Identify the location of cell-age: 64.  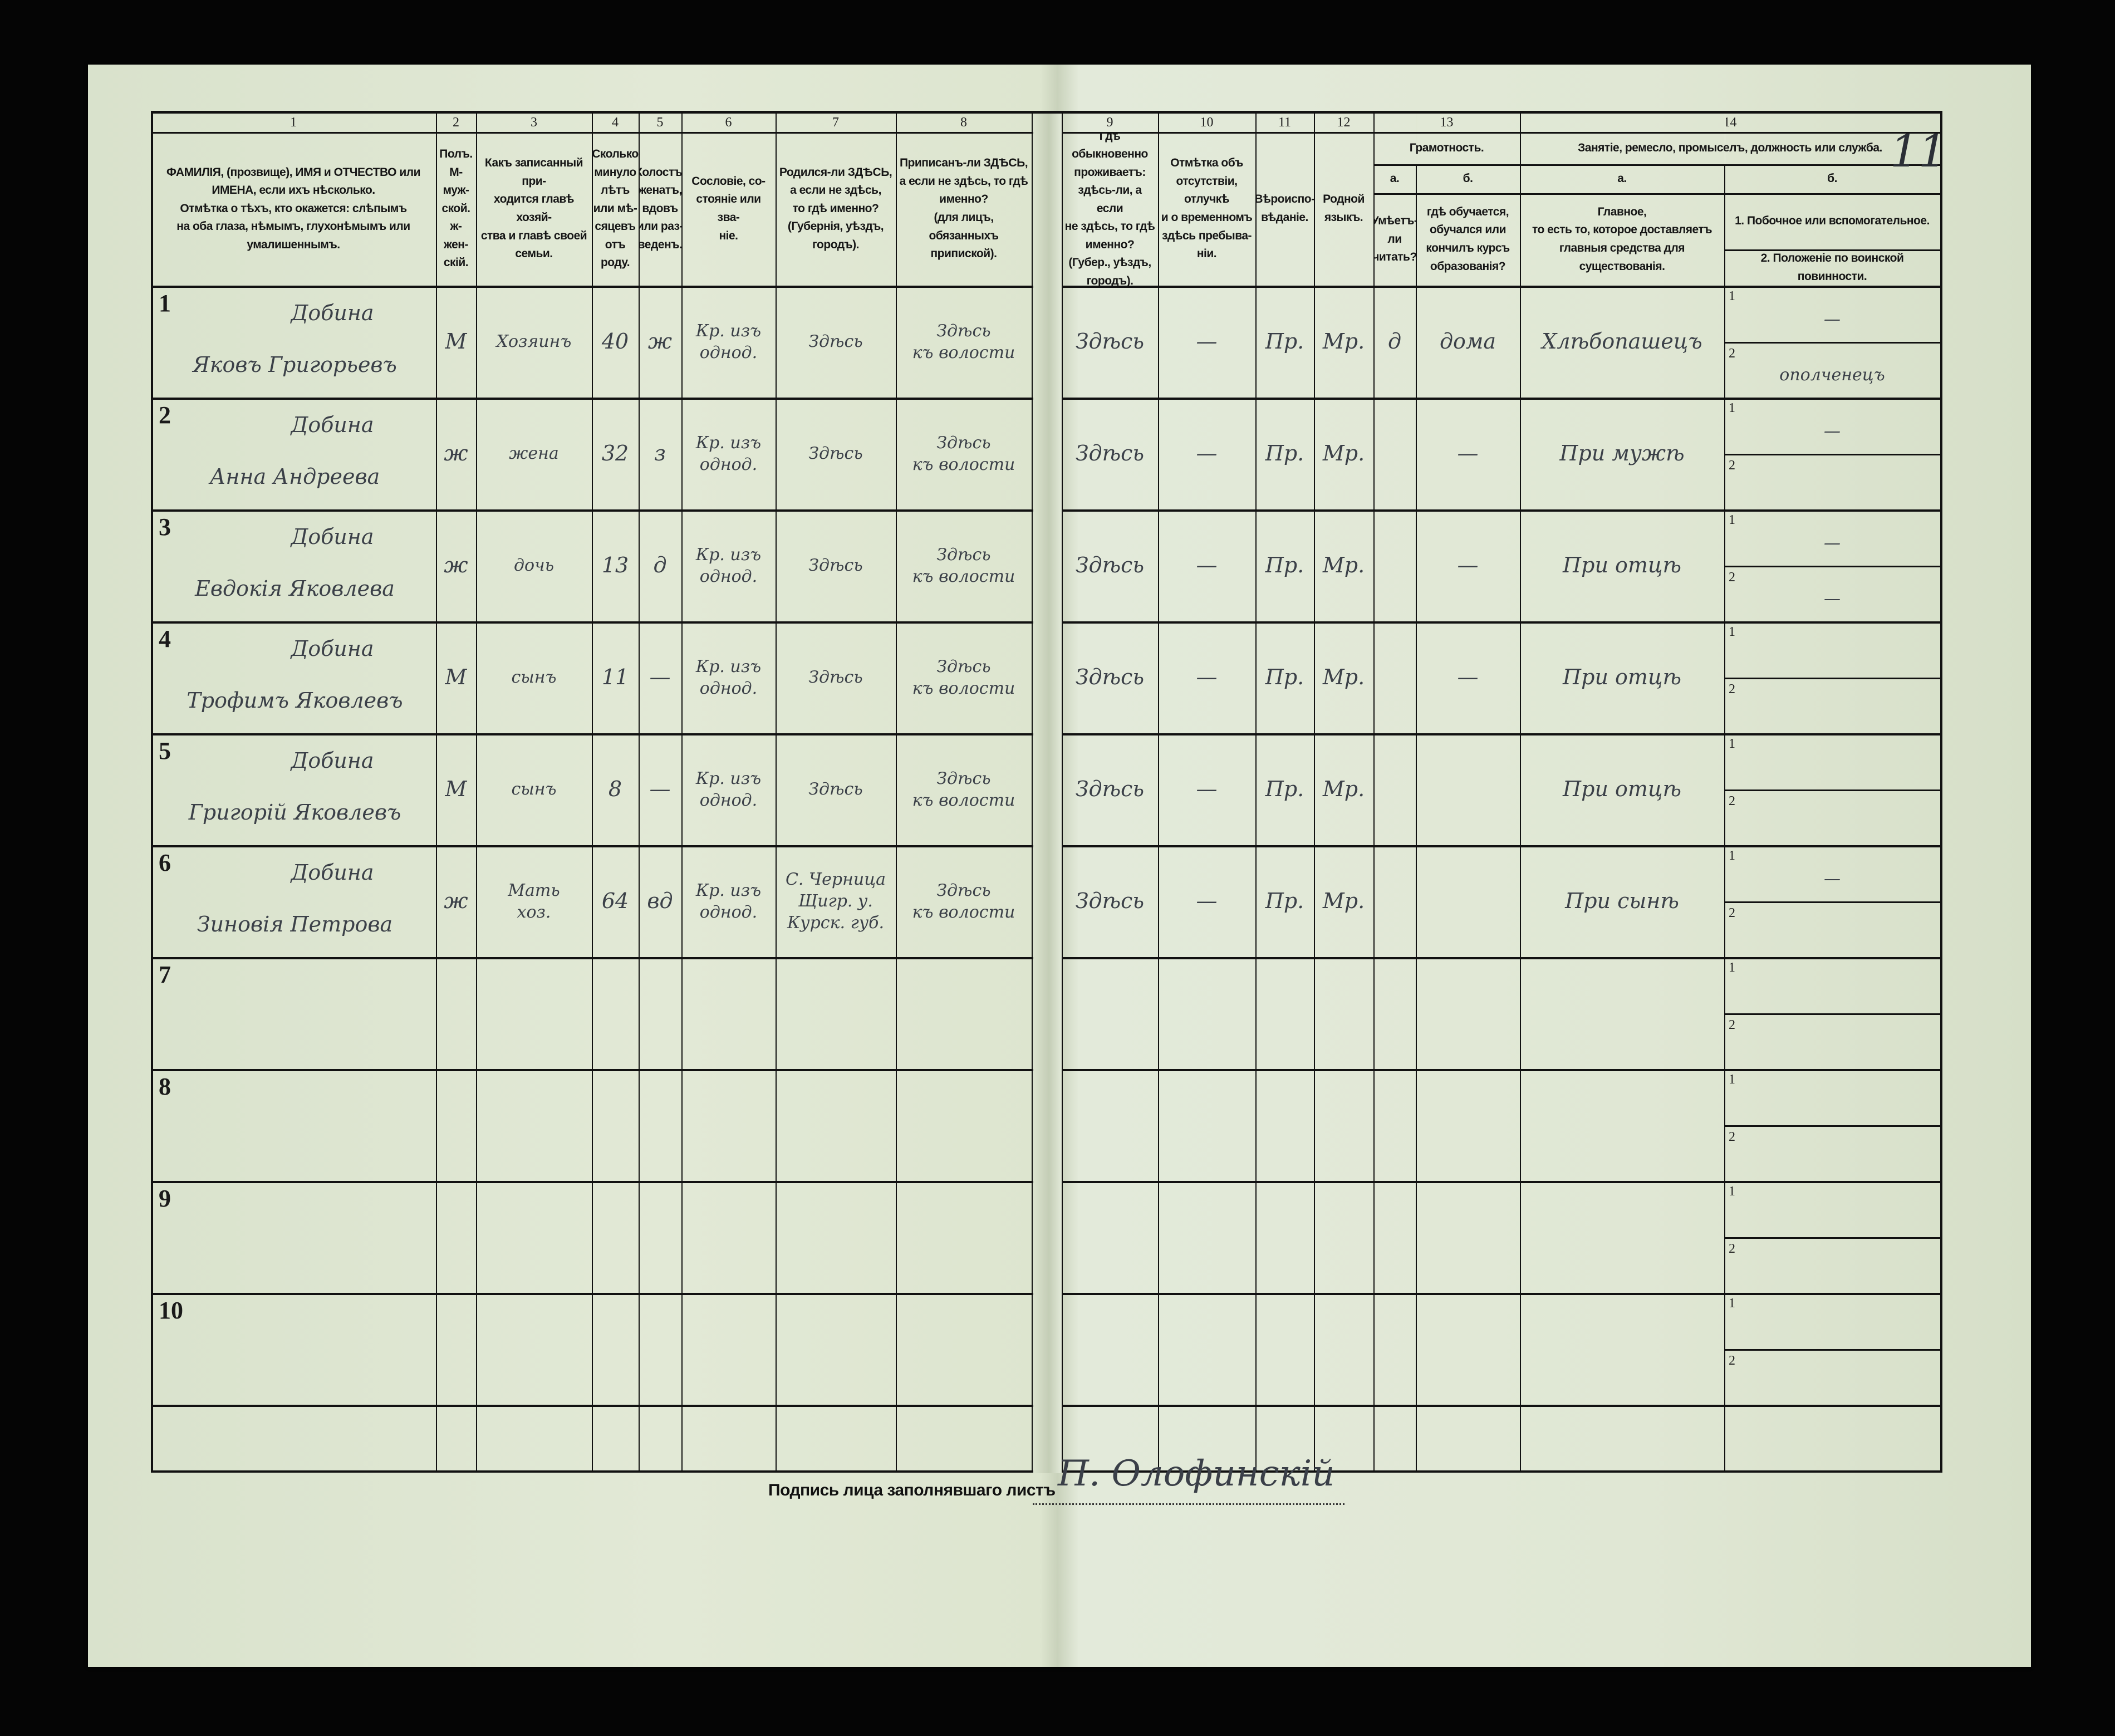
(615, 901).